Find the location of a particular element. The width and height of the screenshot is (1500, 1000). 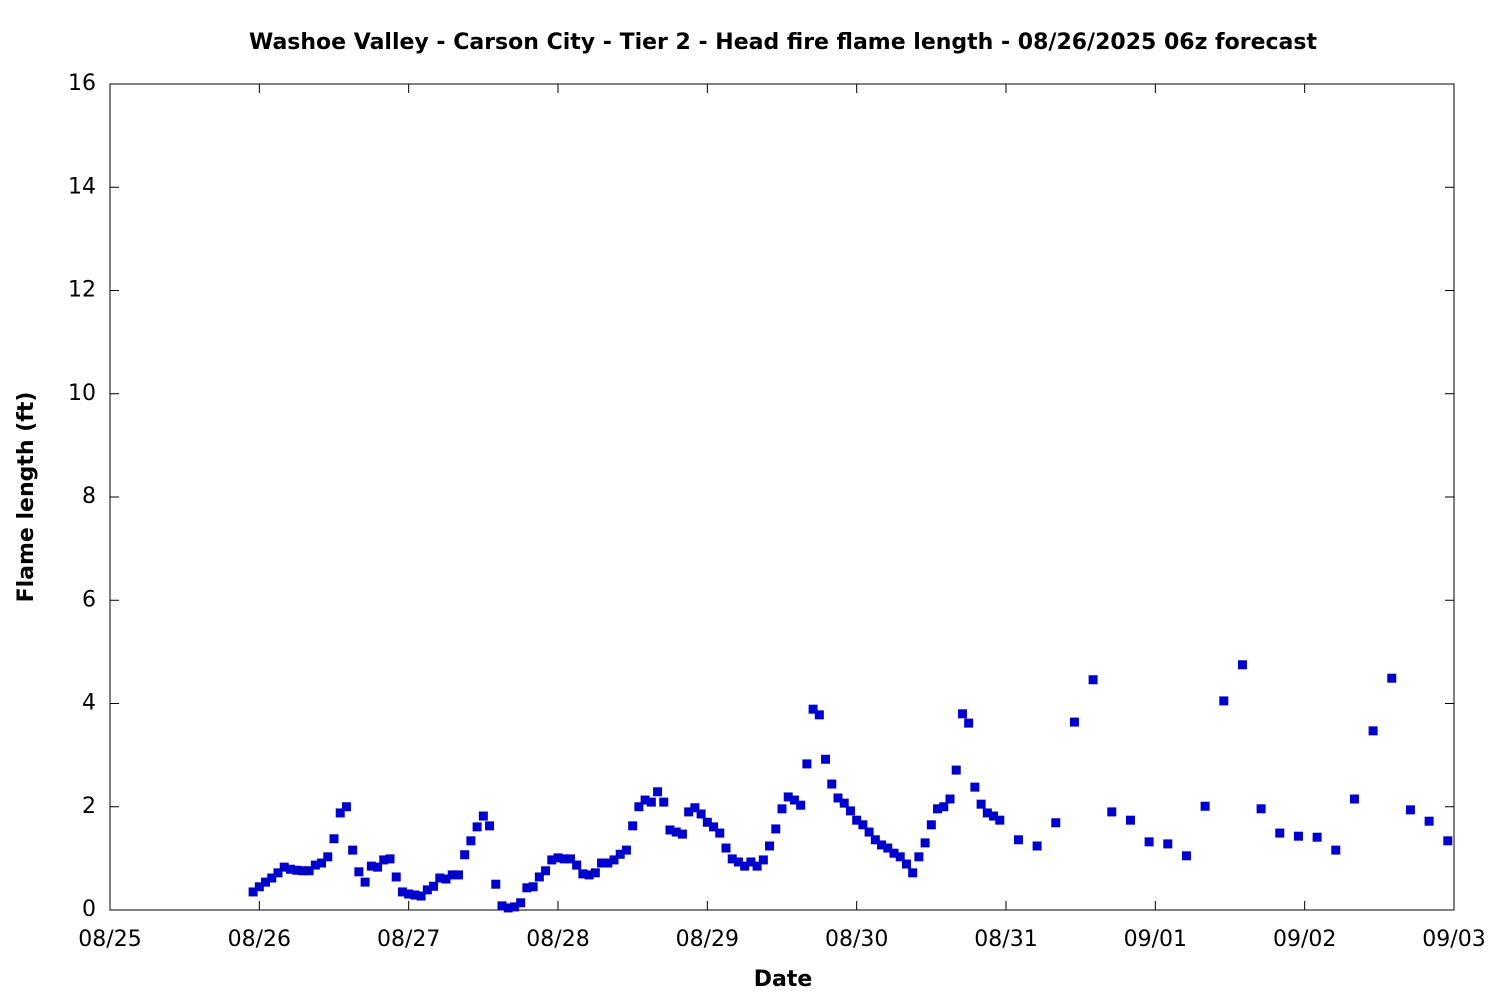

x-tick-label: 08/26 is located at coordinates (259, 939).